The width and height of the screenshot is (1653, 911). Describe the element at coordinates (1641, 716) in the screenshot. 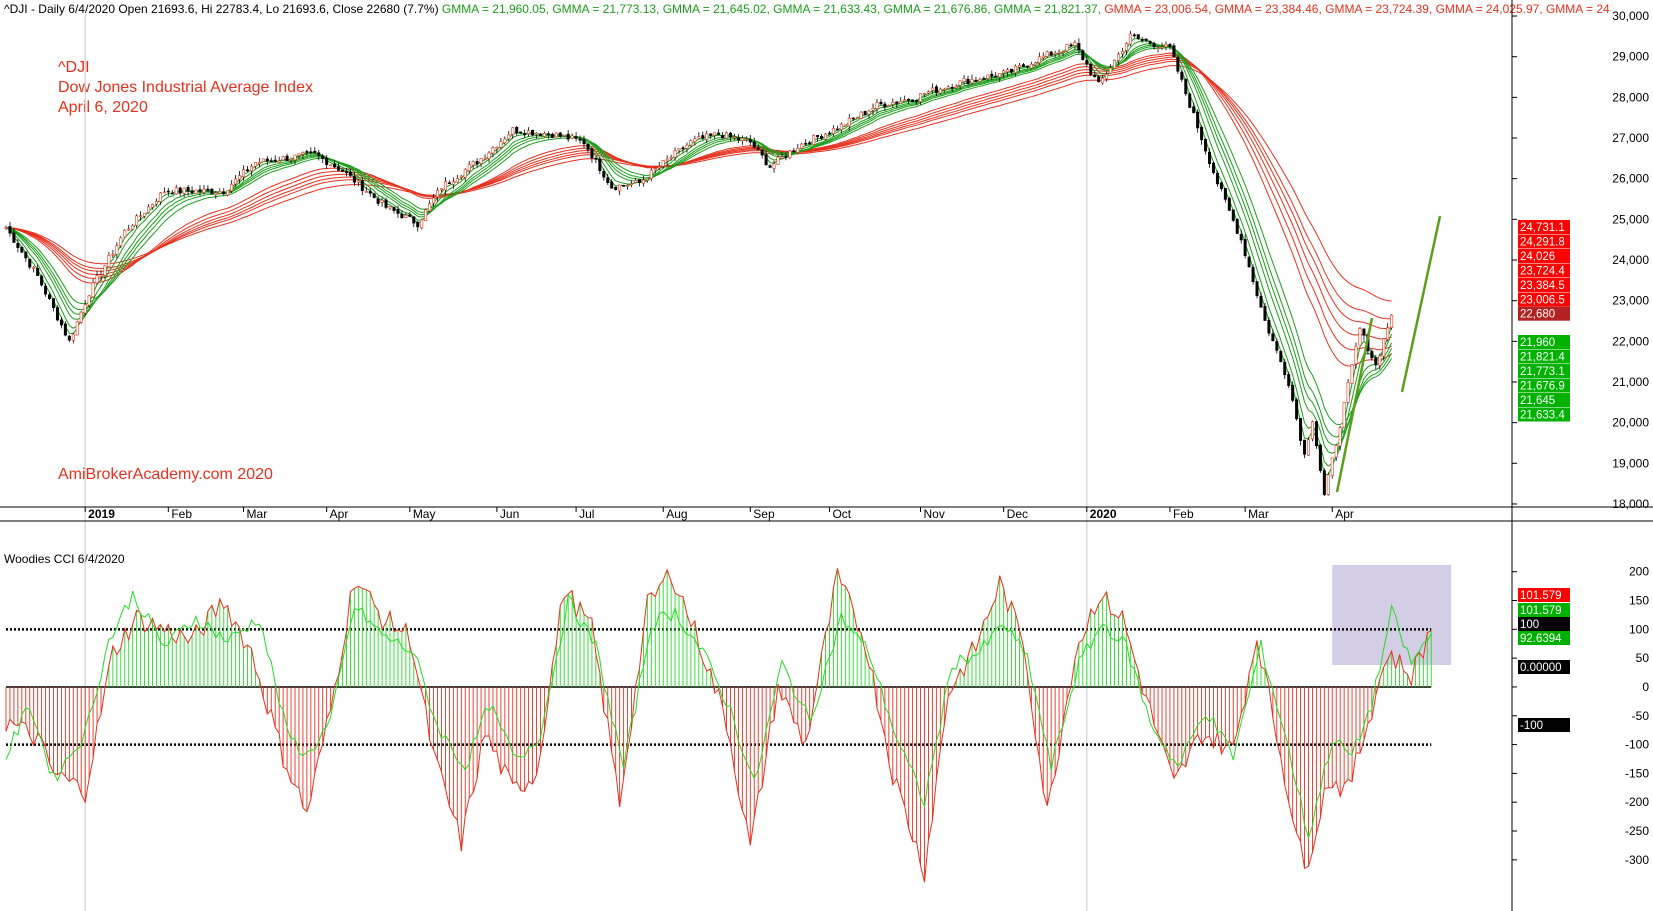

I see `cci-y-tick-label: -50` at that location.